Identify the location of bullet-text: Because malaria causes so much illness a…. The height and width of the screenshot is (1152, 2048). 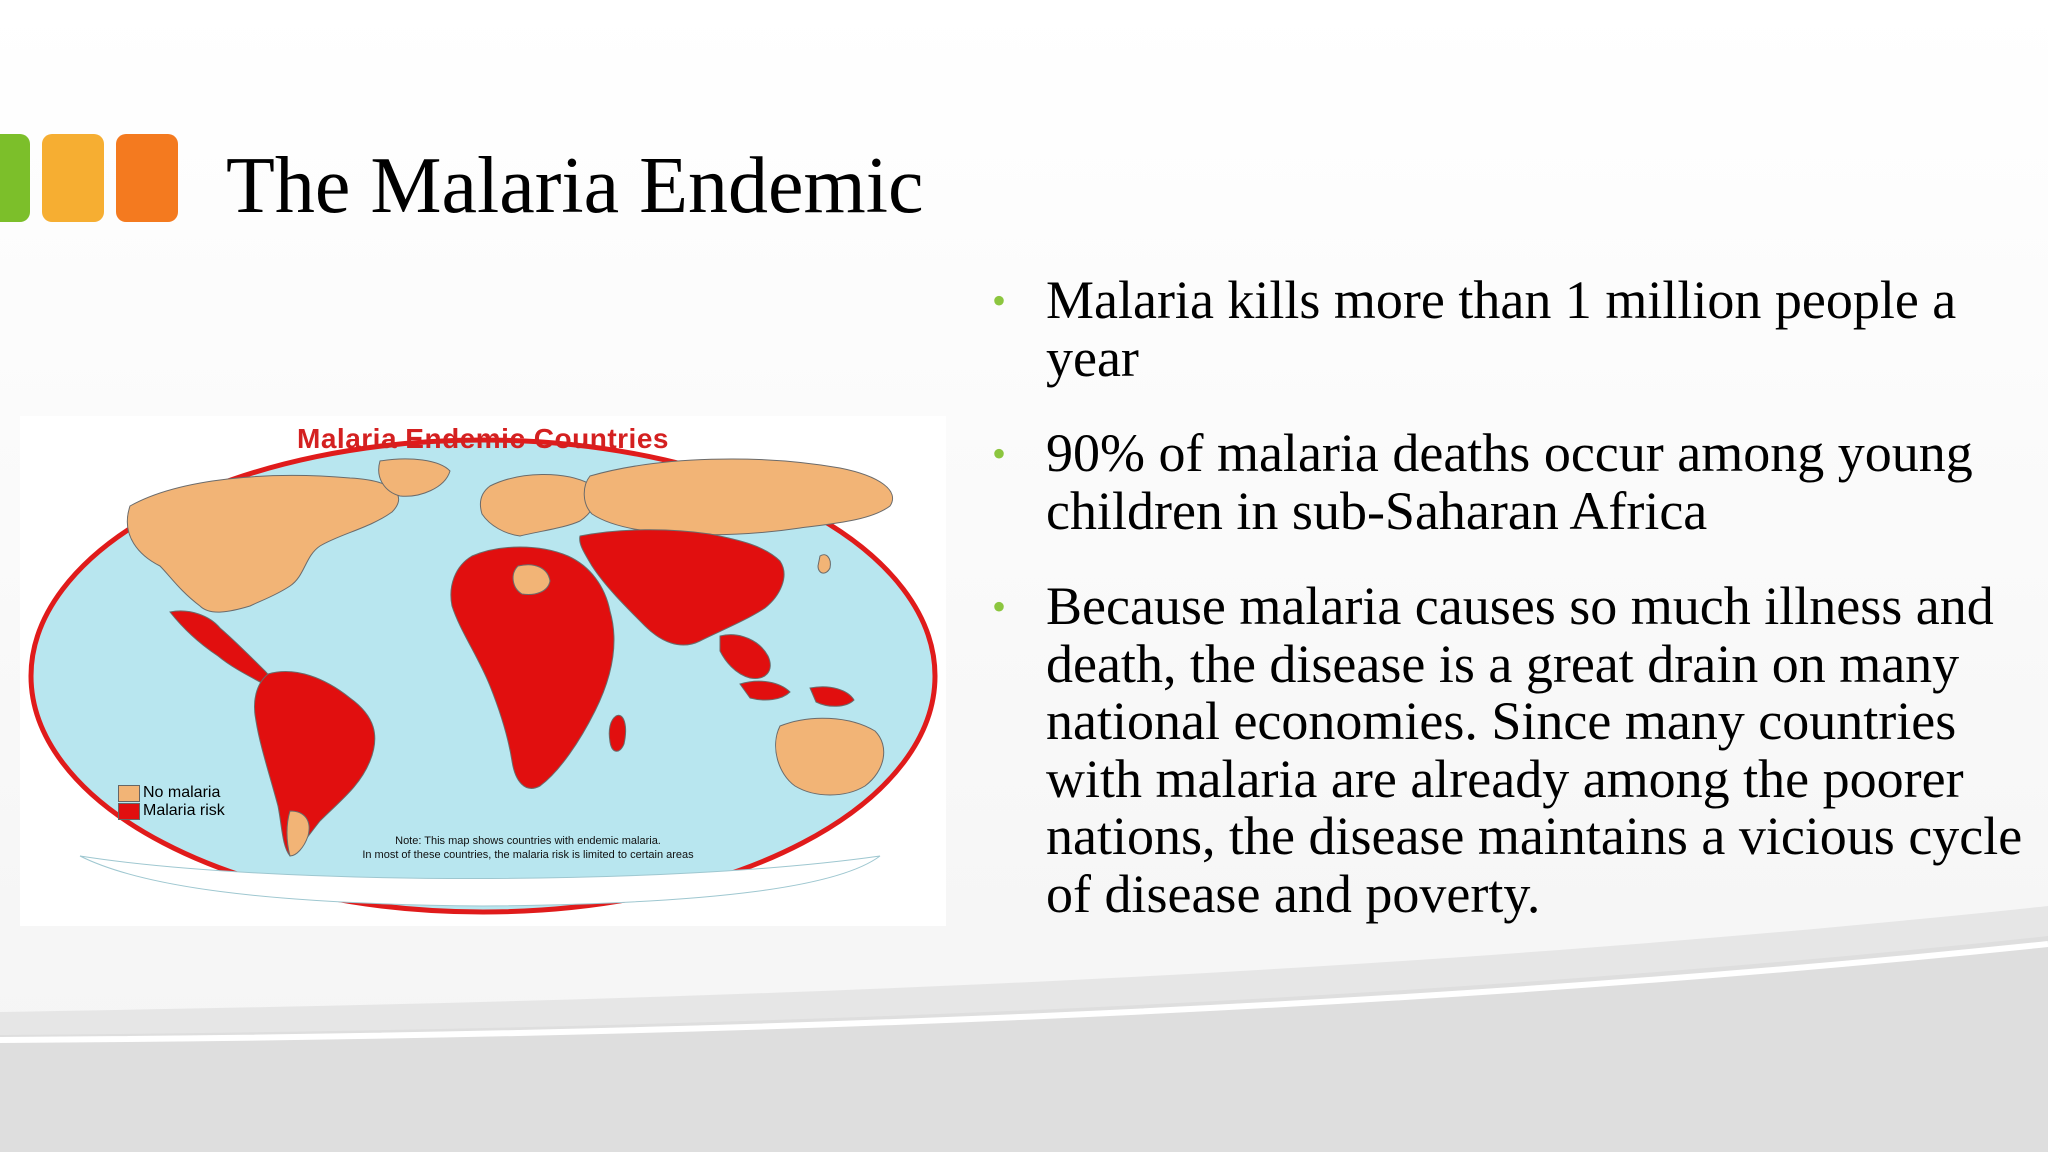
(1534, 750).